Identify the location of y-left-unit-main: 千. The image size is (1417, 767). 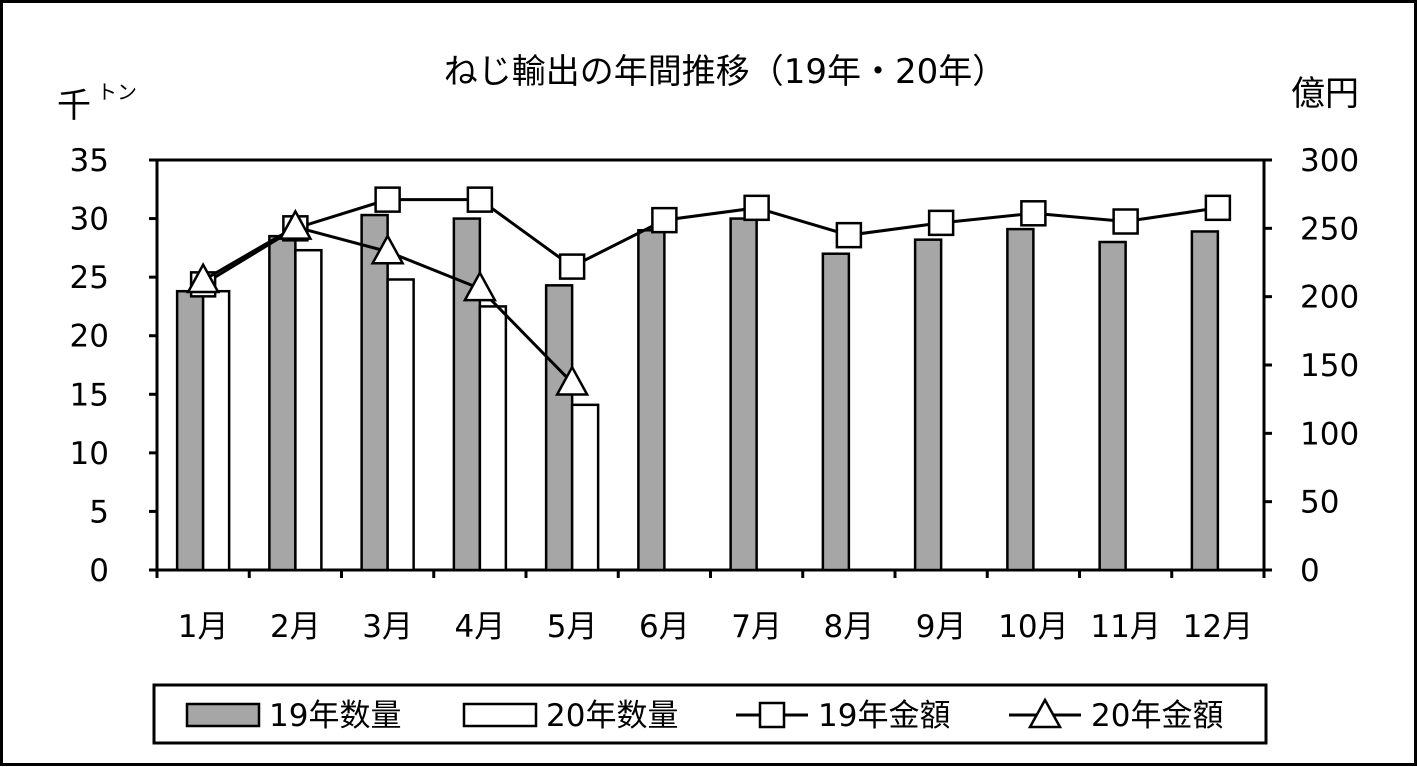
(74, 106).